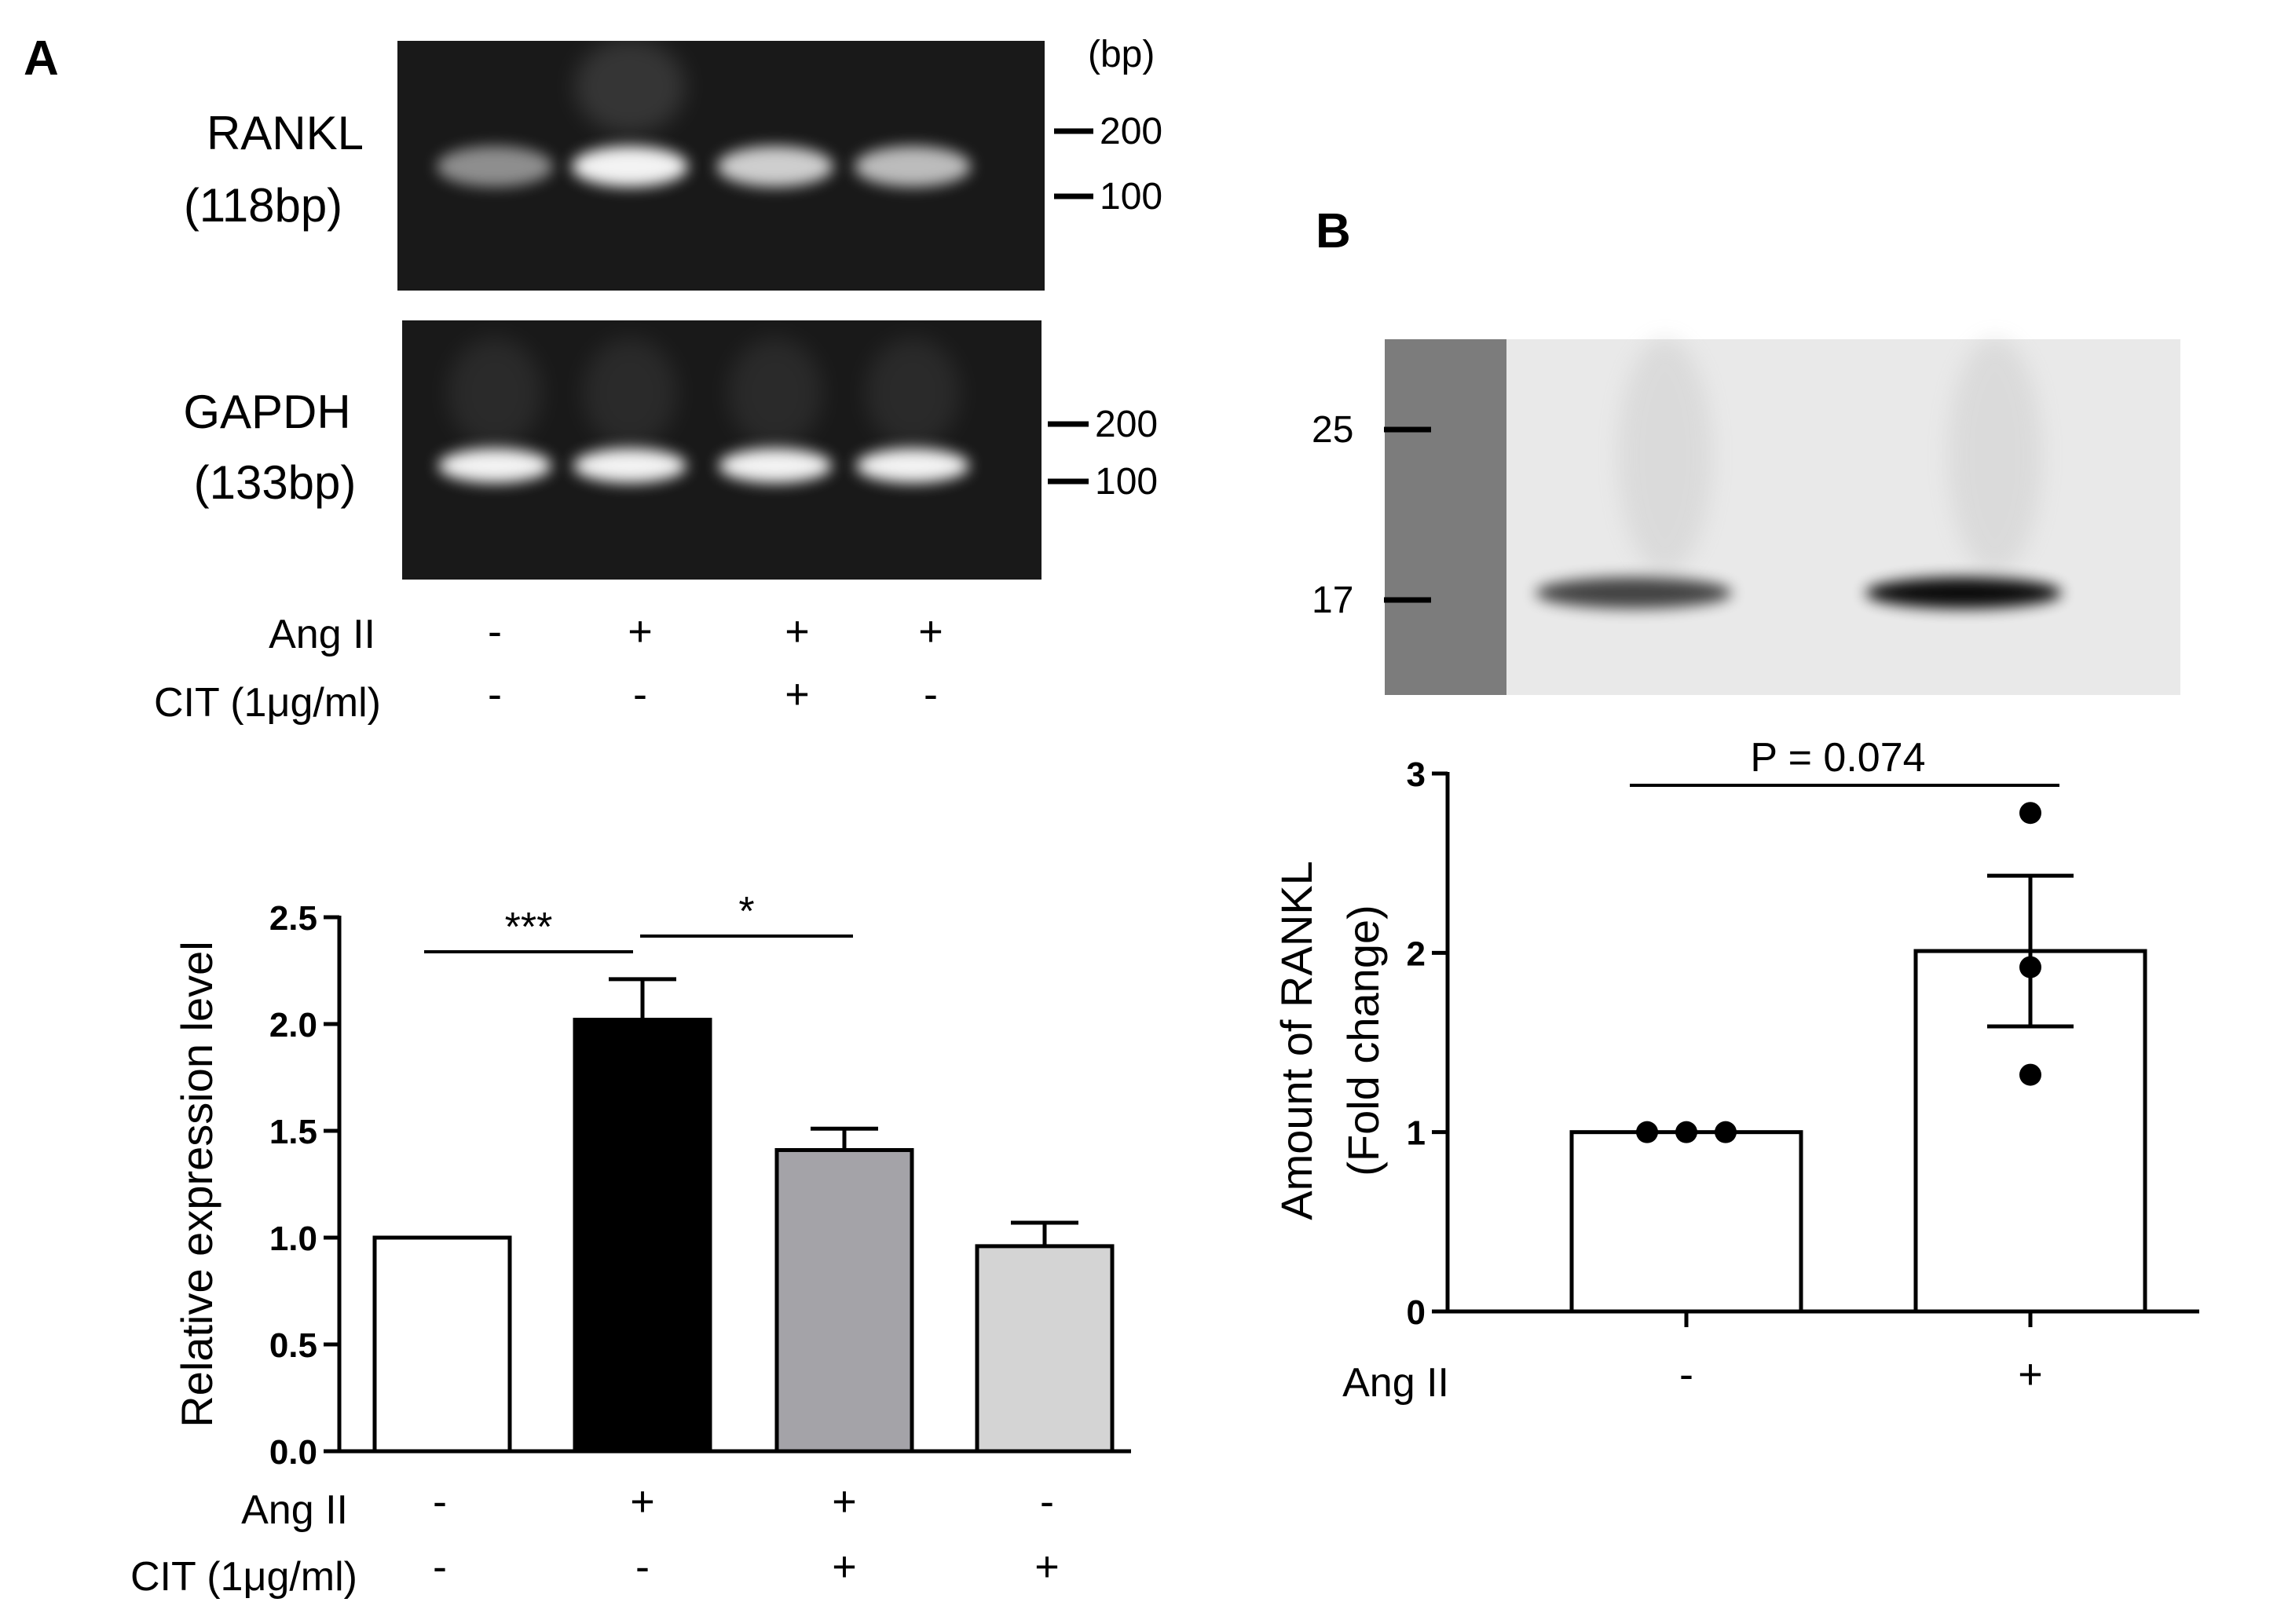 The image size is (2288, 1624). Describe the element at coordinates (1121, 54) in the screenshot. I see `bp-unit-label: (bp)` at that location.